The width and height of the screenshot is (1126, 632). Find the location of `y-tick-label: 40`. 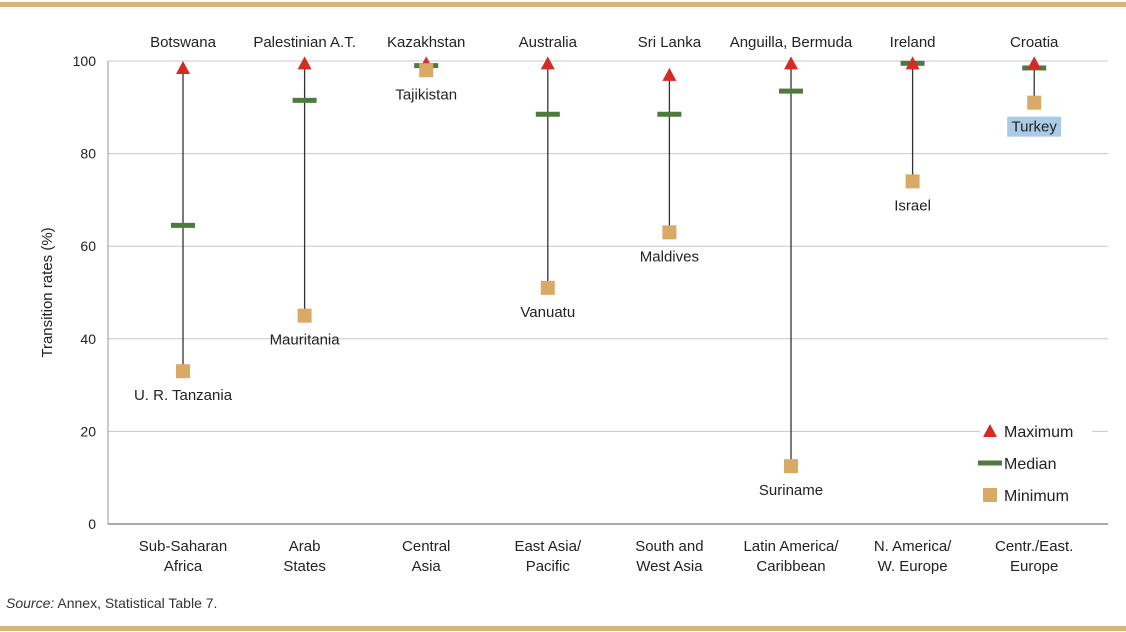

y-tick-label: 40 is located at coordinates (88, 339).